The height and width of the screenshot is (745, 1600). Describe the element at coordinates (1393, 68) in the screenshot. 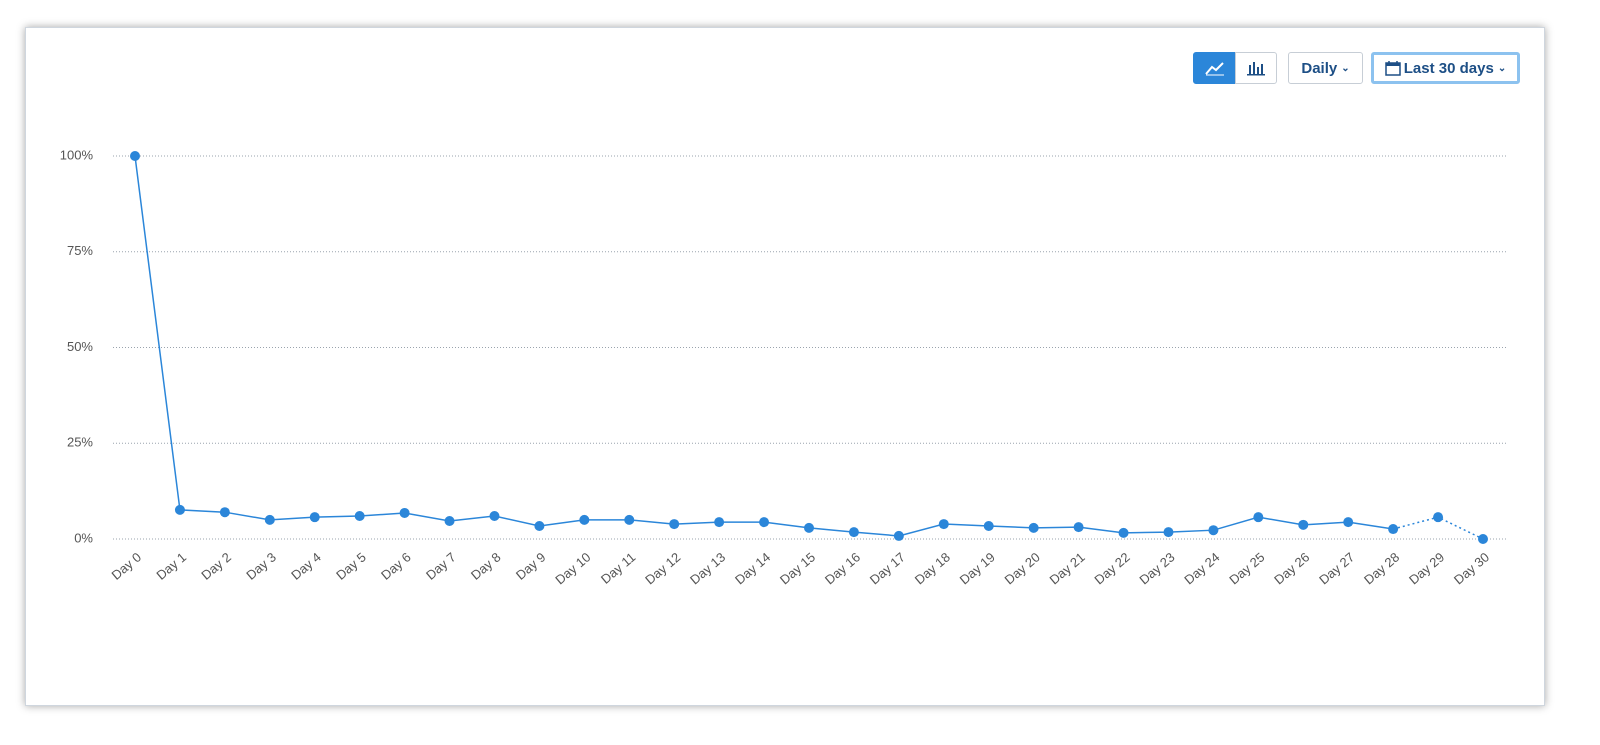

I see `calendar-icon` at that location.